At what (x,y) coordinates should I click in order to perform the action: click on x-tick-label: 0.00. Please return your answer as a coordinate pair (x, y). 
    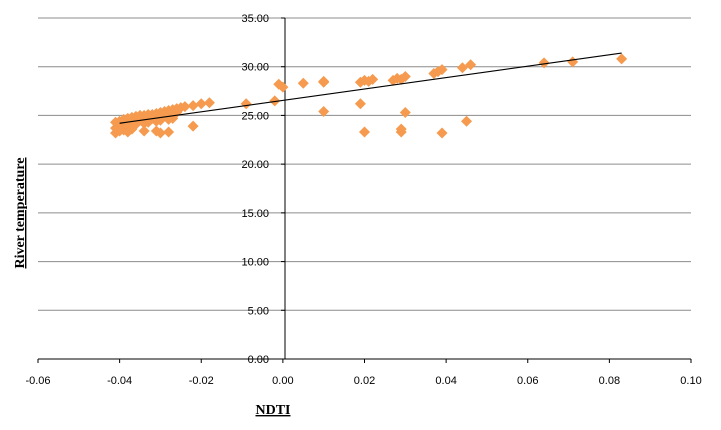
    Looking at the image, I should click on (282, 381).